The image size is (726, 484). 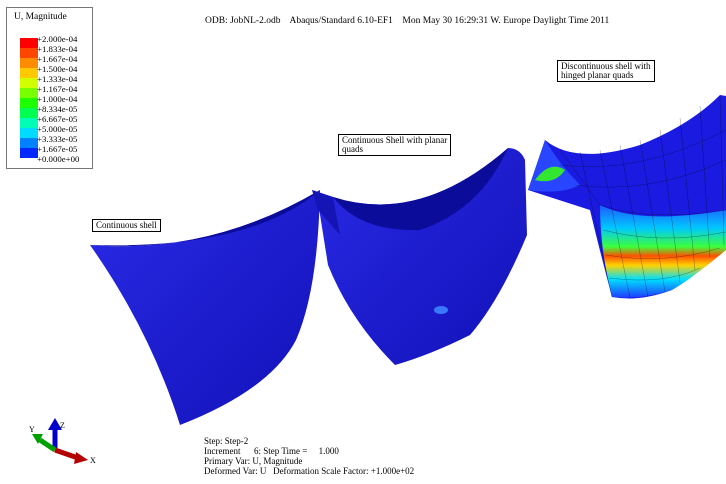 I want to click on legend-label: +6.667e-05, so click(x=57, y=119).